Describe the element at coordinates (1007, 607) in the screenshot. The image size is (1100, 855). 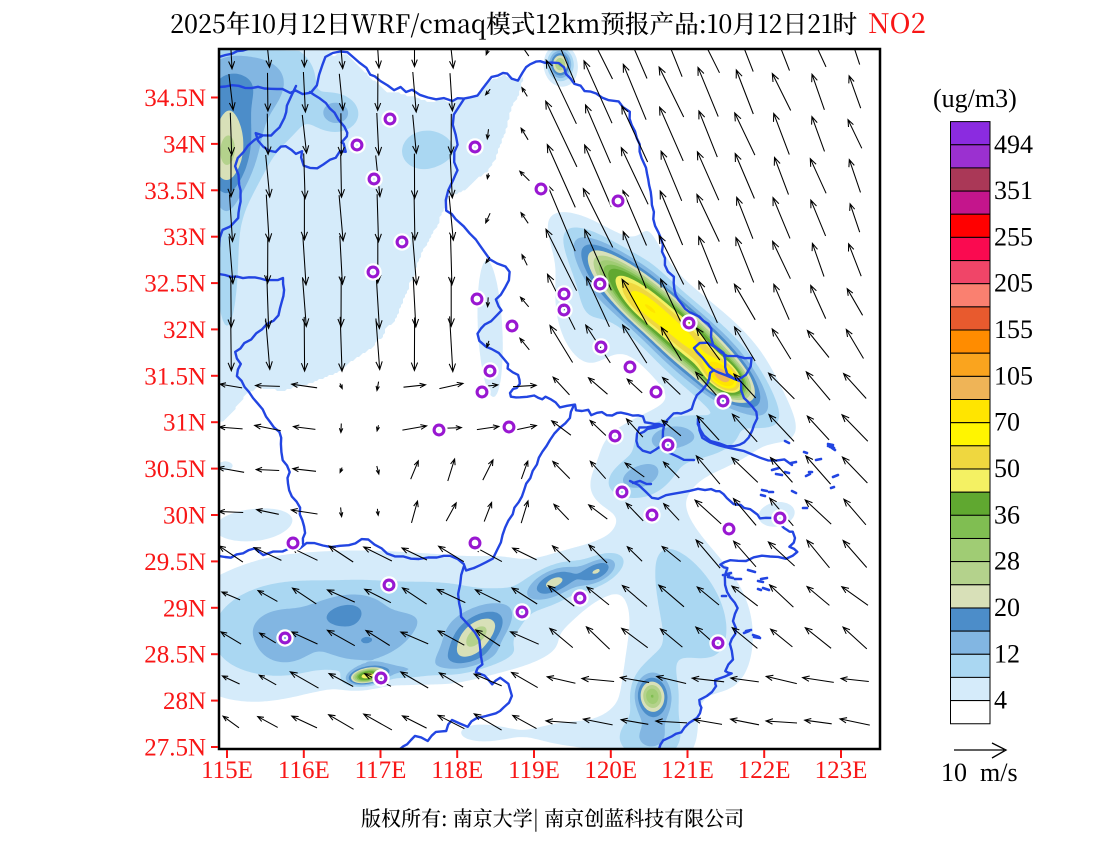
I see `svg-text: 20` at that location.